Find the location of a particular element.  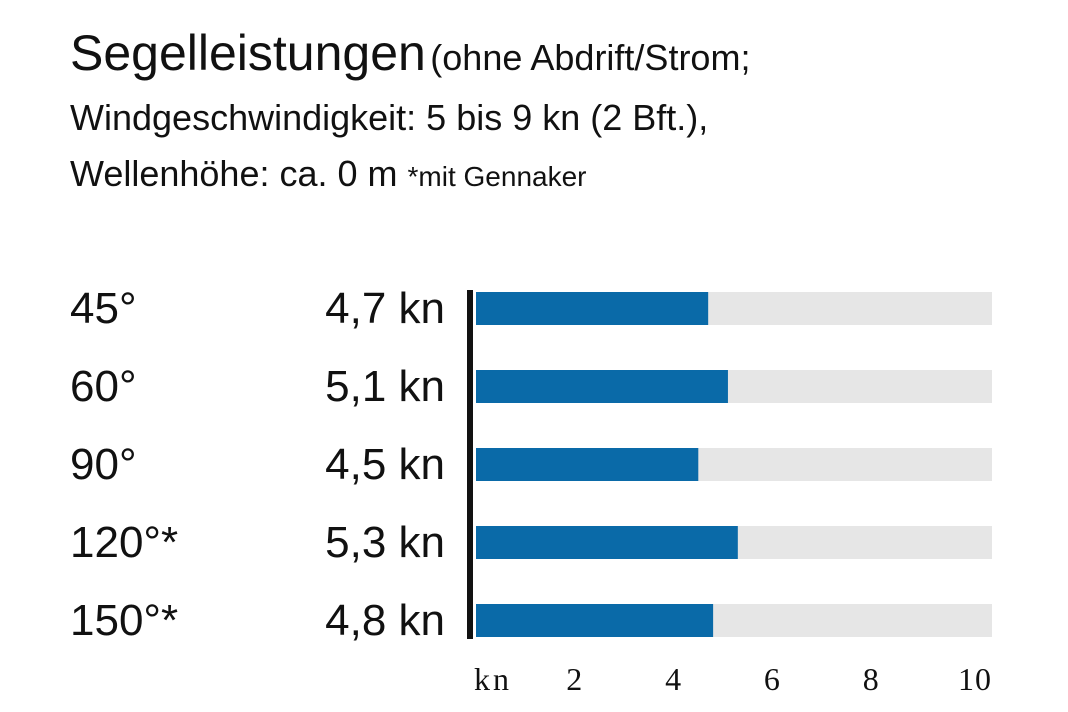

x-tick-label: 10 is located at coordinates (975, 679).